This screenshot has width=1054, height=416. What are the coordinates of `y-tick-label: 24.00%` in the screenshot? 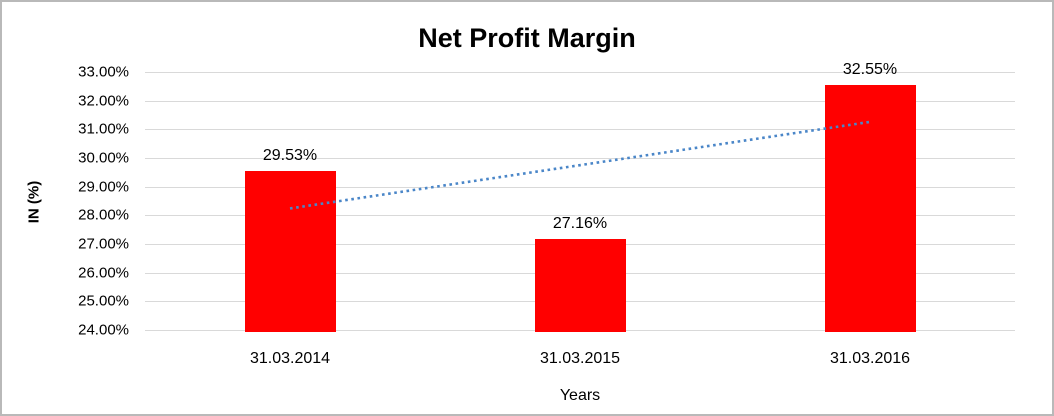 It's located at (103, 330).